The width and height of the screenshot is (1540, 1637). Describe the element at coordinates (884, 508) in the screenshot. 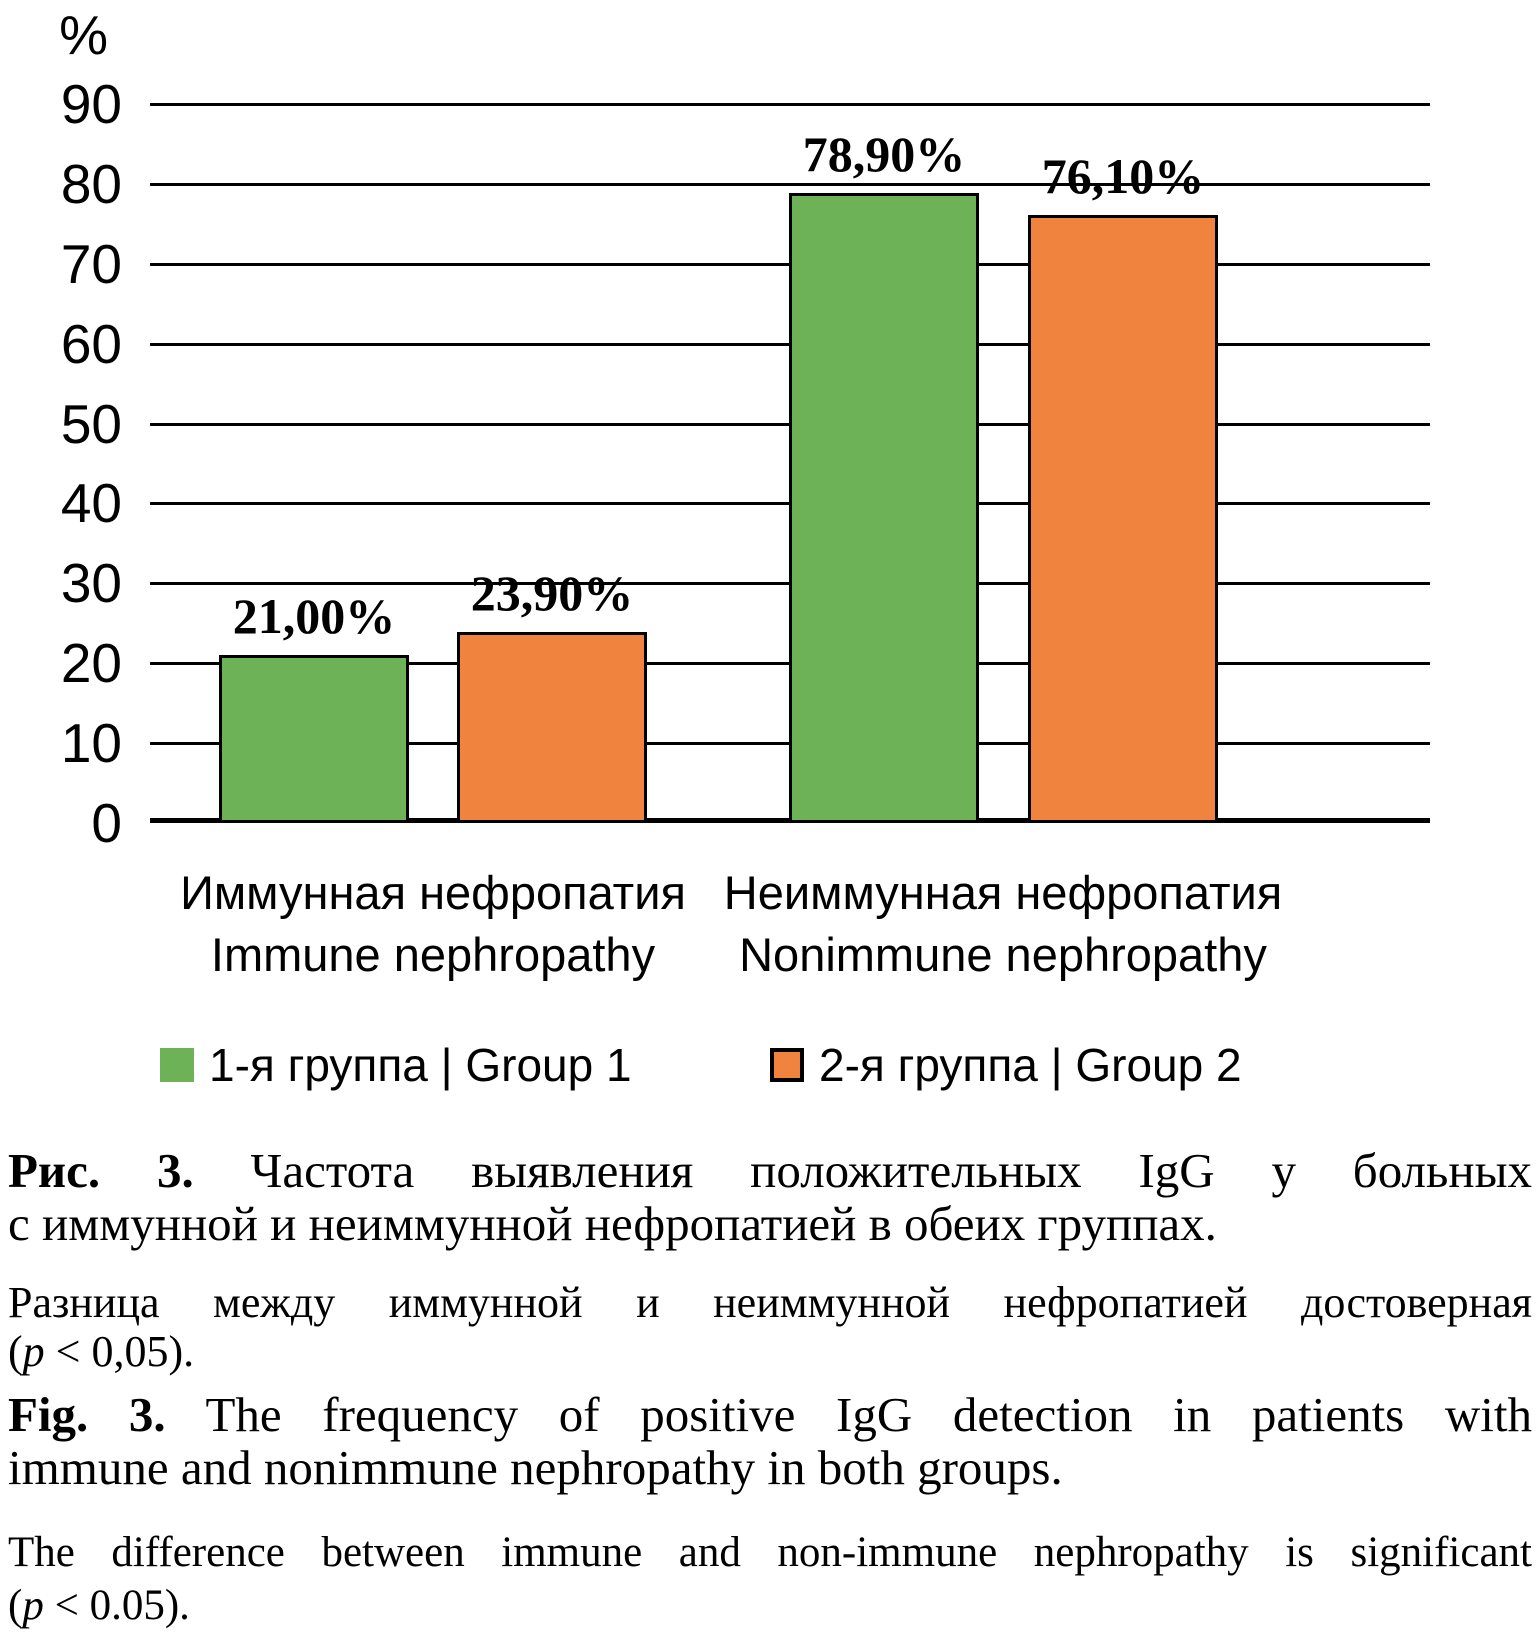

I see `bar-nonimmune-group1` at that location.